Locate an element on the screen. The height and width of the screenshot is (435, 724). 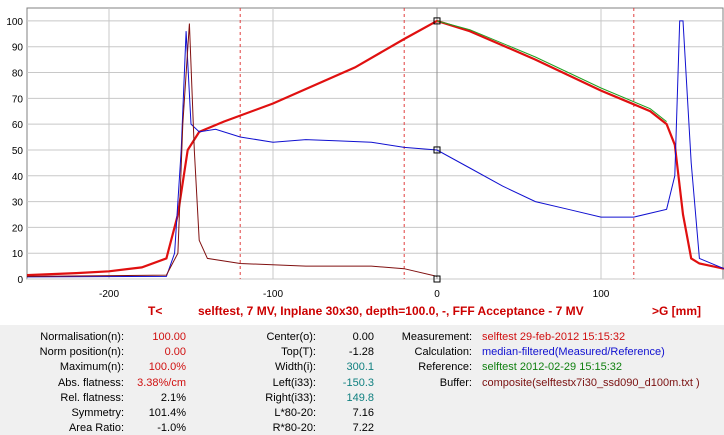
stat-value: -150.3 is located at coordinates (358, 382).